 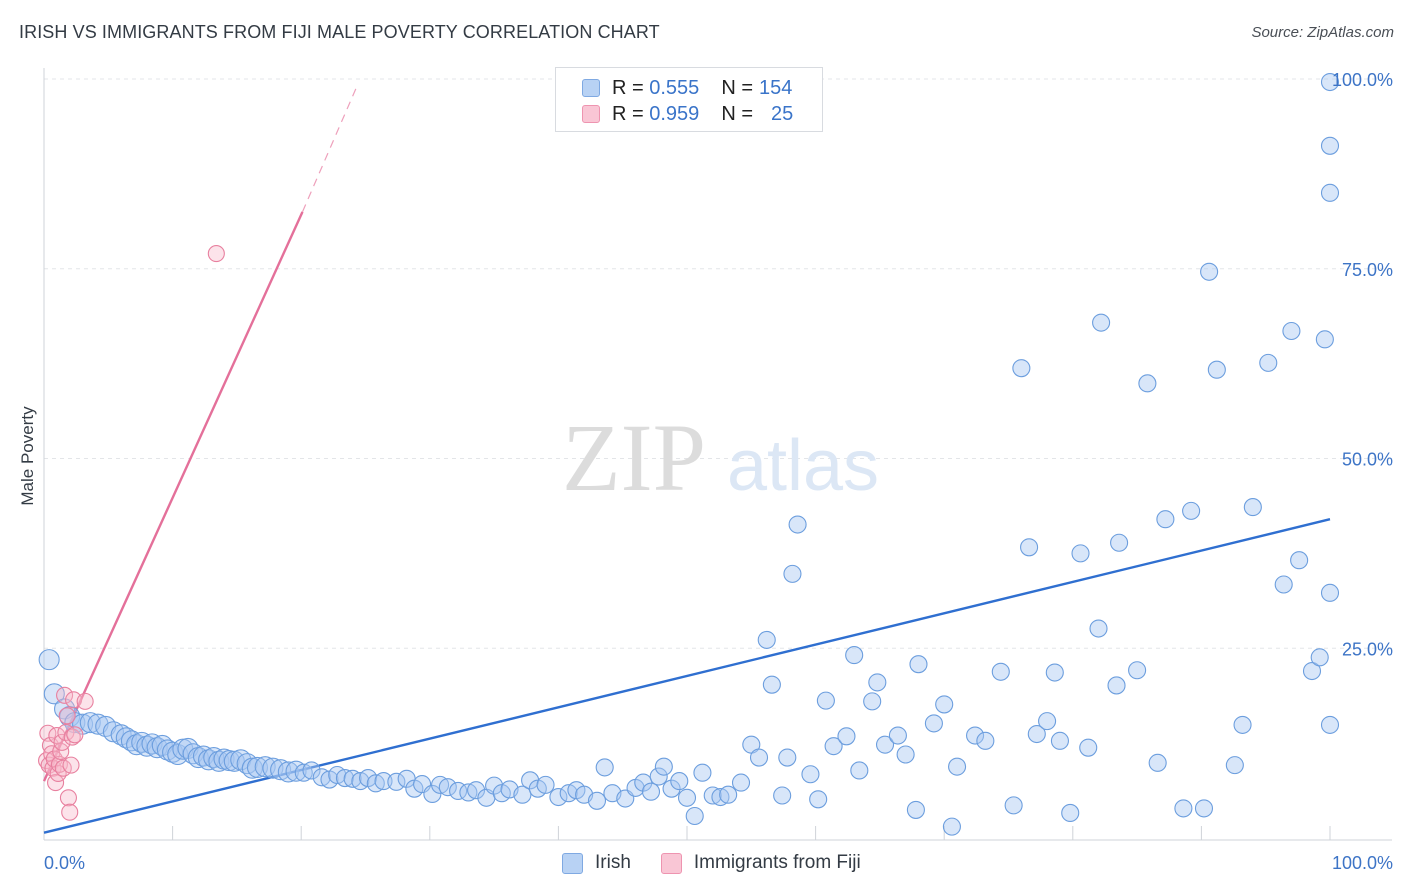 What do you see at coordinates (1362, 80) in the screenshot?
I see `y-tick-label: 100.0%` at bounding box center [1362, 80].